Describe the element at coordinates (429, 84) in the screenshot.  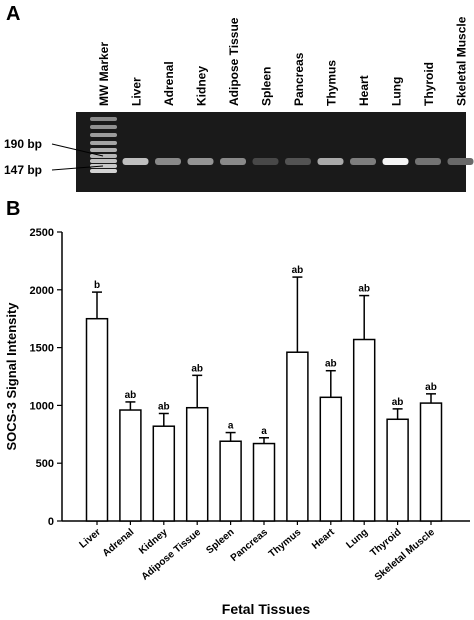
I see `gel-lane-label: Thyroid` at that location.